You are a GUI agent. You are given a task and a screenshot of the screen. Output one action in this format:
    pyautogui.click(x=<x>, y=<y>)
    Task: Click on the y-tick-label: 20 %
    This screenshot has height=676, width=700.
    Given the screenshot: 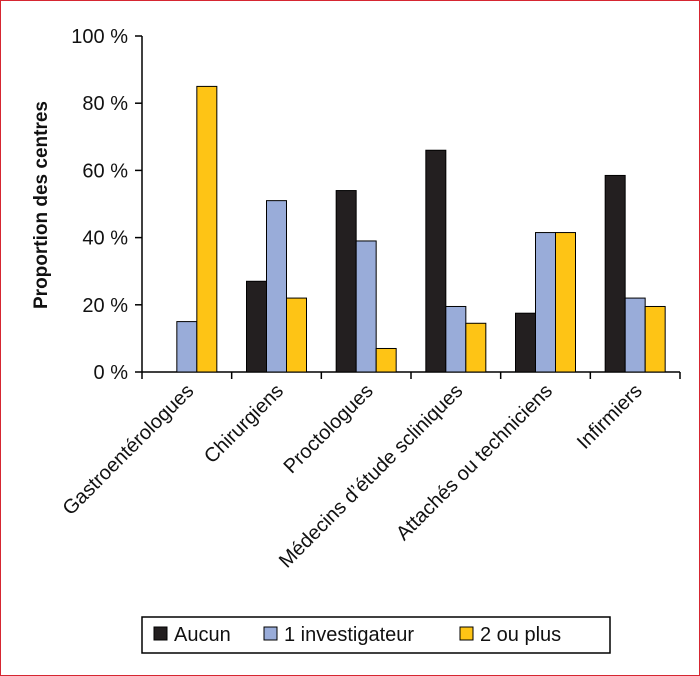 What is the action you would take?
    pyautogui.click(x=105, y=306)
    